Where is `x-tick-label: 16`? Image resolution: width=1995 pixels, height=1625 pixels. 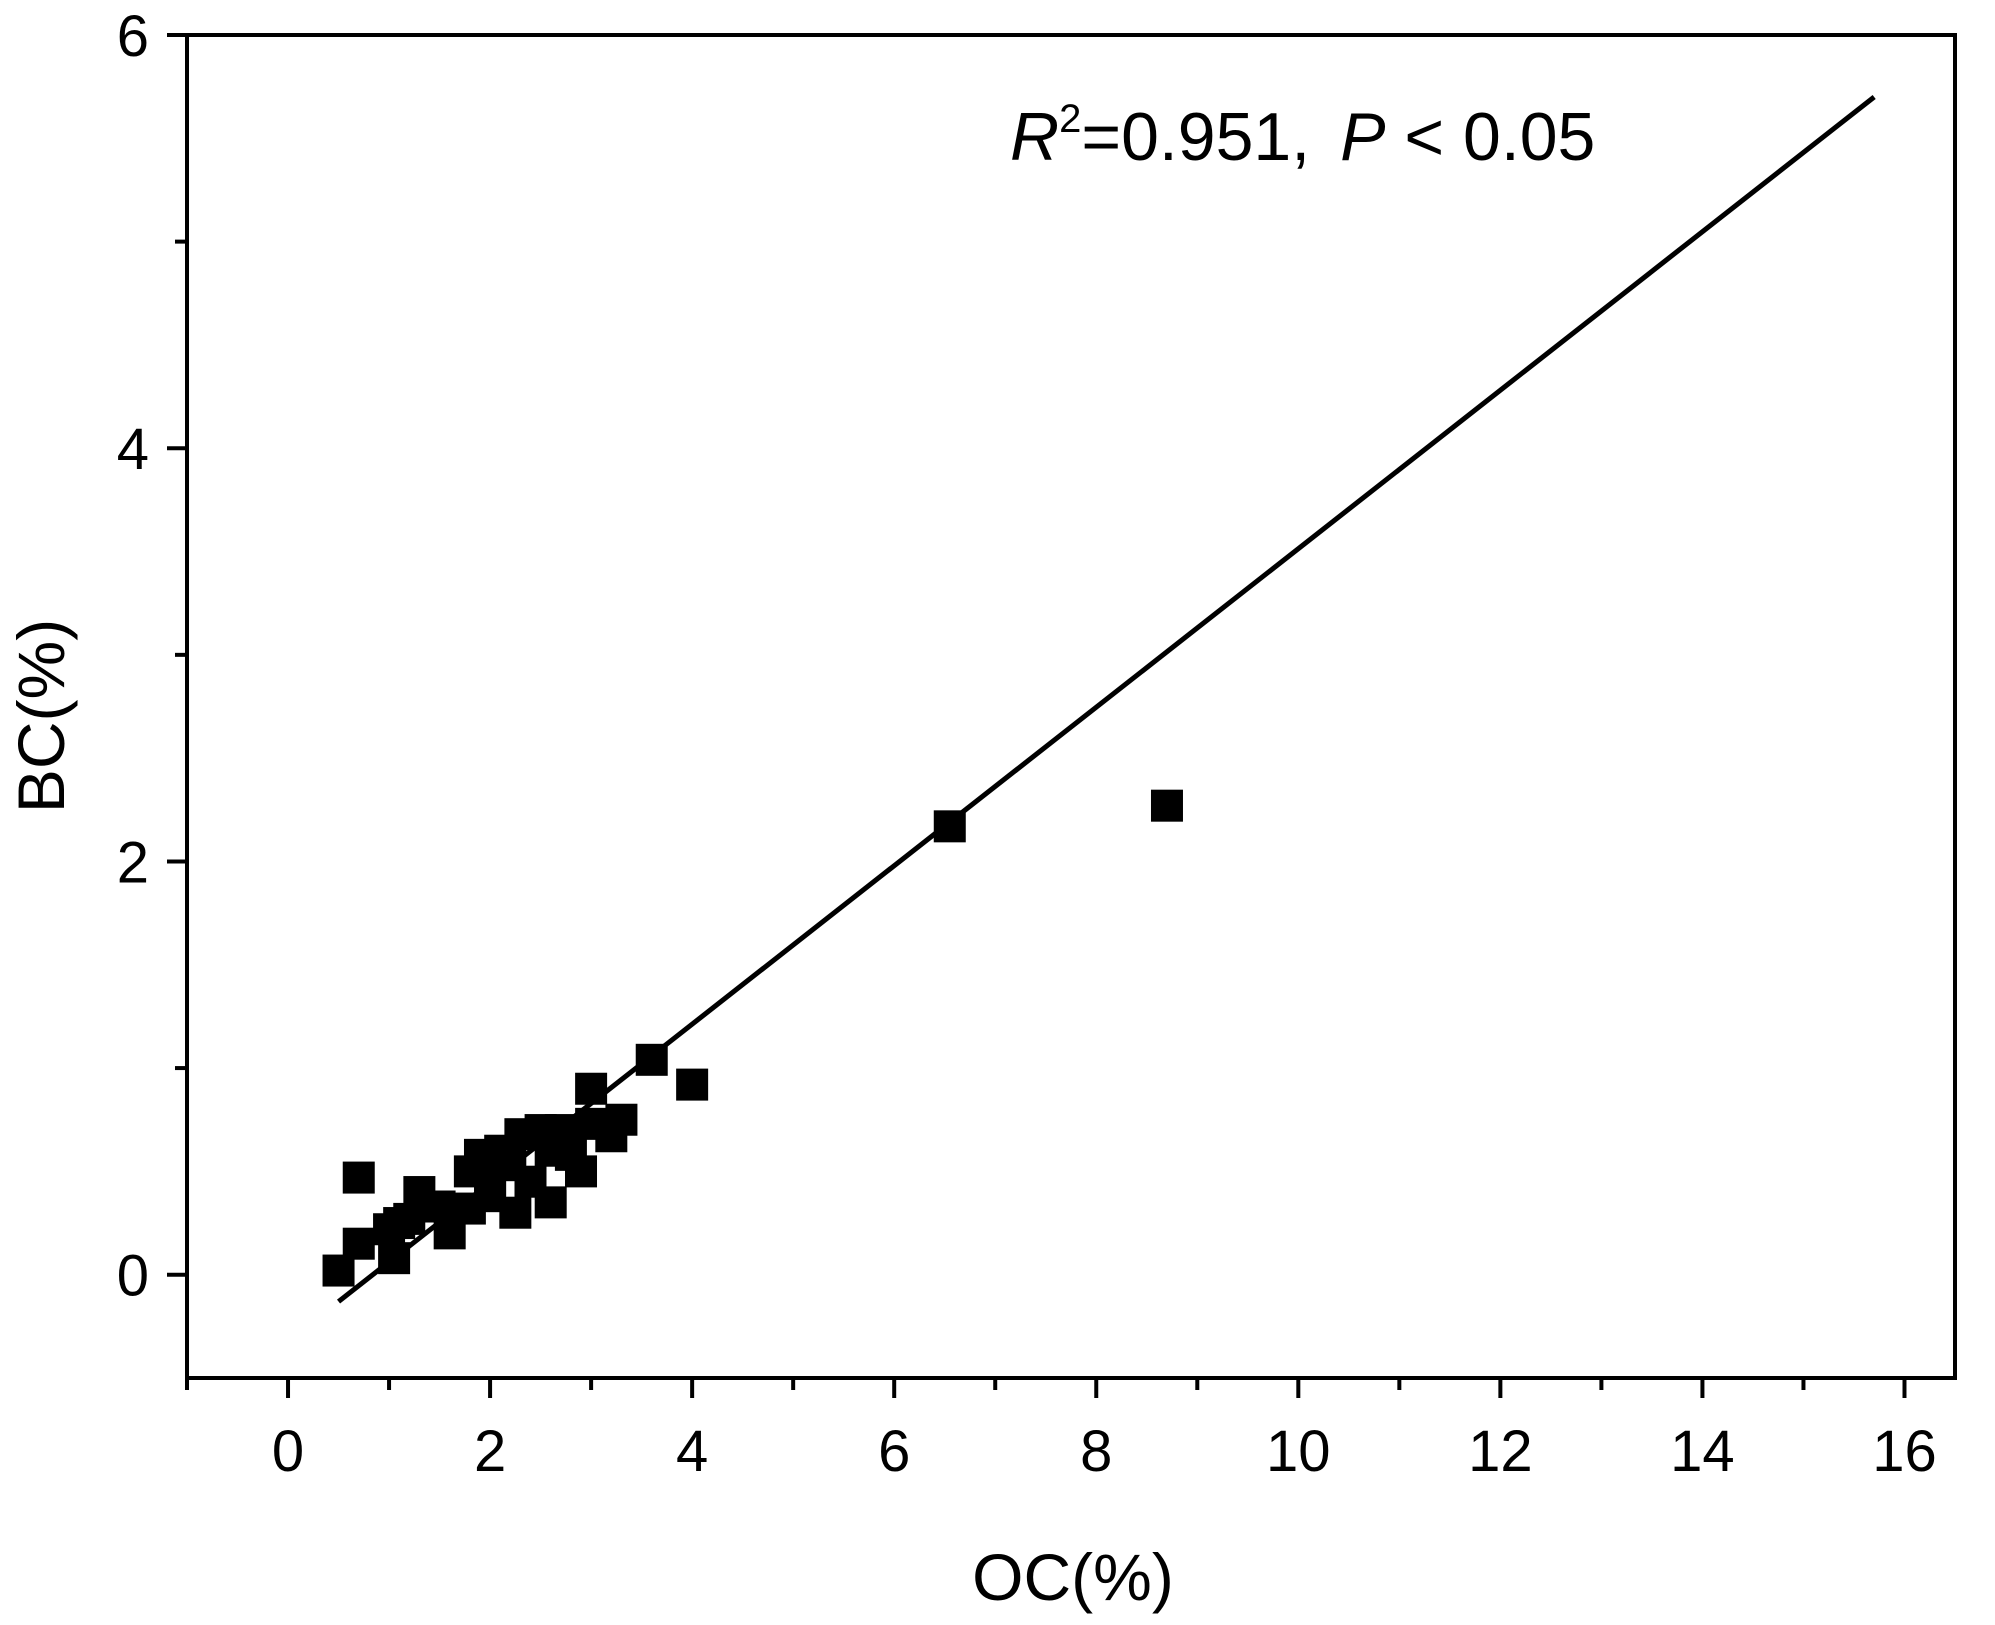
x-tick-label: 16 is located at coordinates (1904, 1451).